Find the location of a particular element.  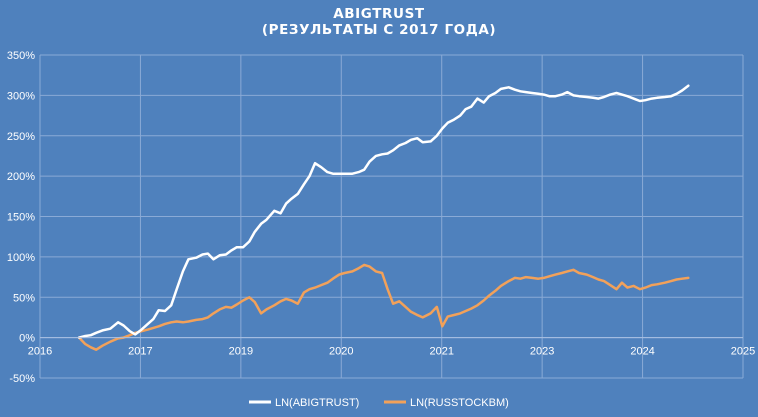

x-tick-label: 2023 is located at coordinates (542, 352).